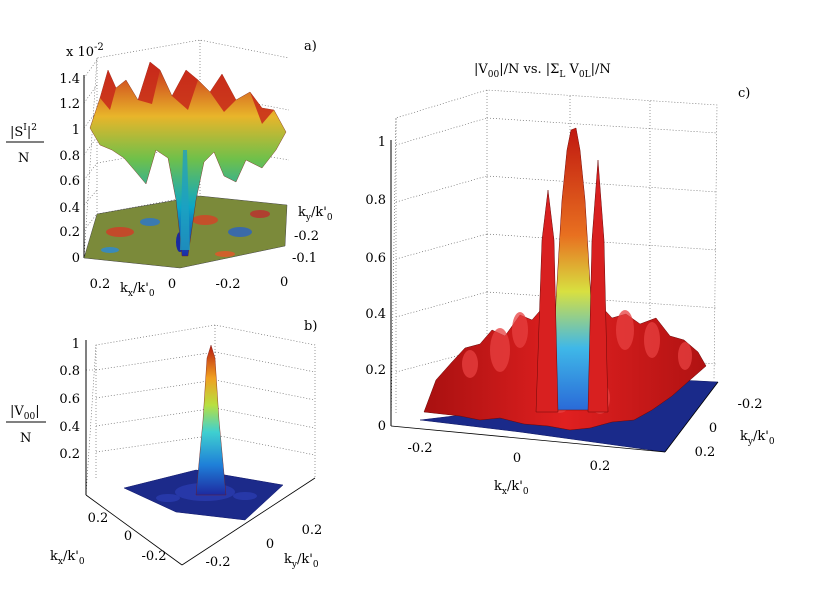  Describe the element at coordinates (375, 284) in the screenshot. I see `panel-c-z-ticks: 0 0.2 0.4 0.6 0.8 1` at that location.